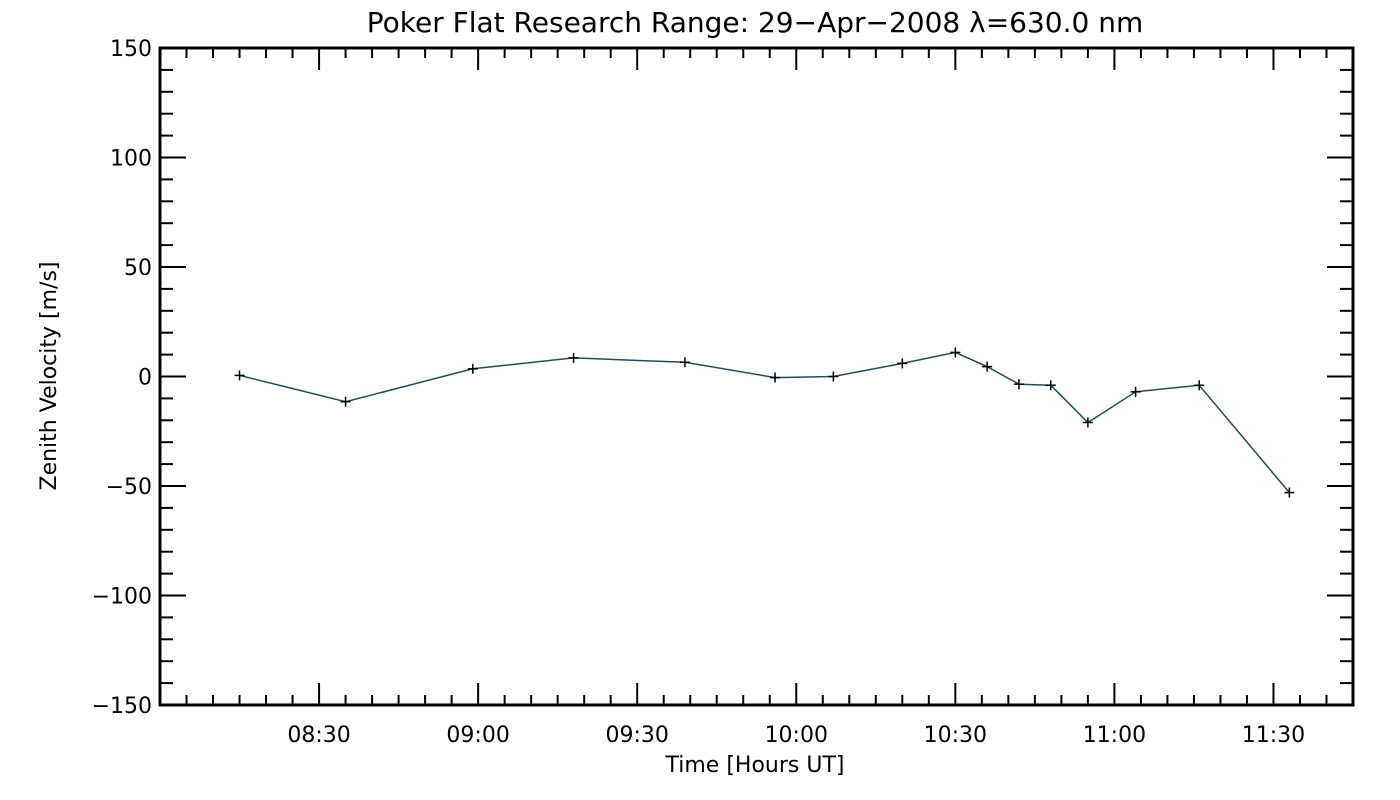  What do you see at coordinates (477, 735) in the screenshot?
I see `x-tick-label: 09:00` at bounding box center [477, 735].